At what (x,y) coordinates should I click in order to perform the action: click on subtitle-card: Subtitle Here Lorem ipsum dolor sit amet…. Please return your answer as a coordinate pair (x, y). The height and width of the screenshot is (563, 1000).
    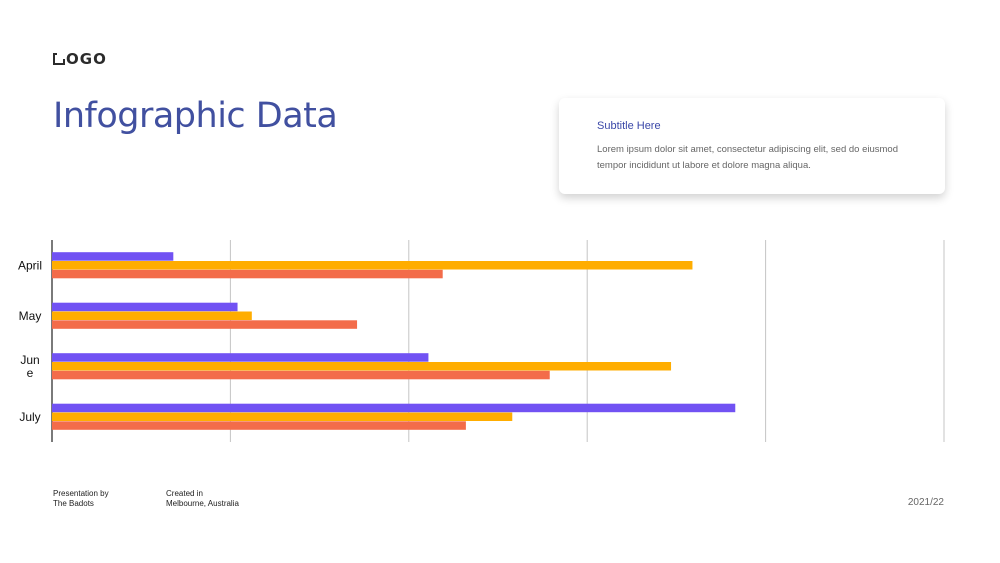
    Looking at the image, I should click on (752, 146).